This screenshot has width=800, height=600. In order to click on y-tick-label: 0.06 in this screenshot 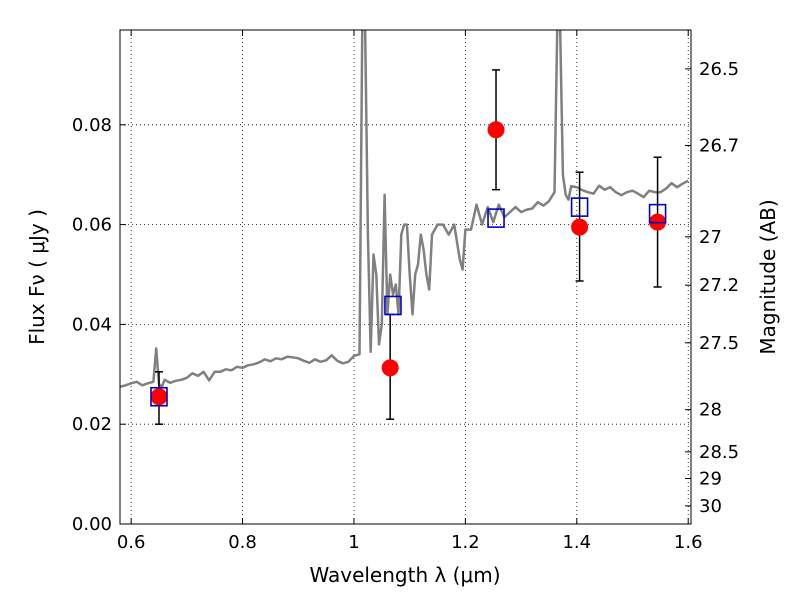, I will do `click(92, 225)`.